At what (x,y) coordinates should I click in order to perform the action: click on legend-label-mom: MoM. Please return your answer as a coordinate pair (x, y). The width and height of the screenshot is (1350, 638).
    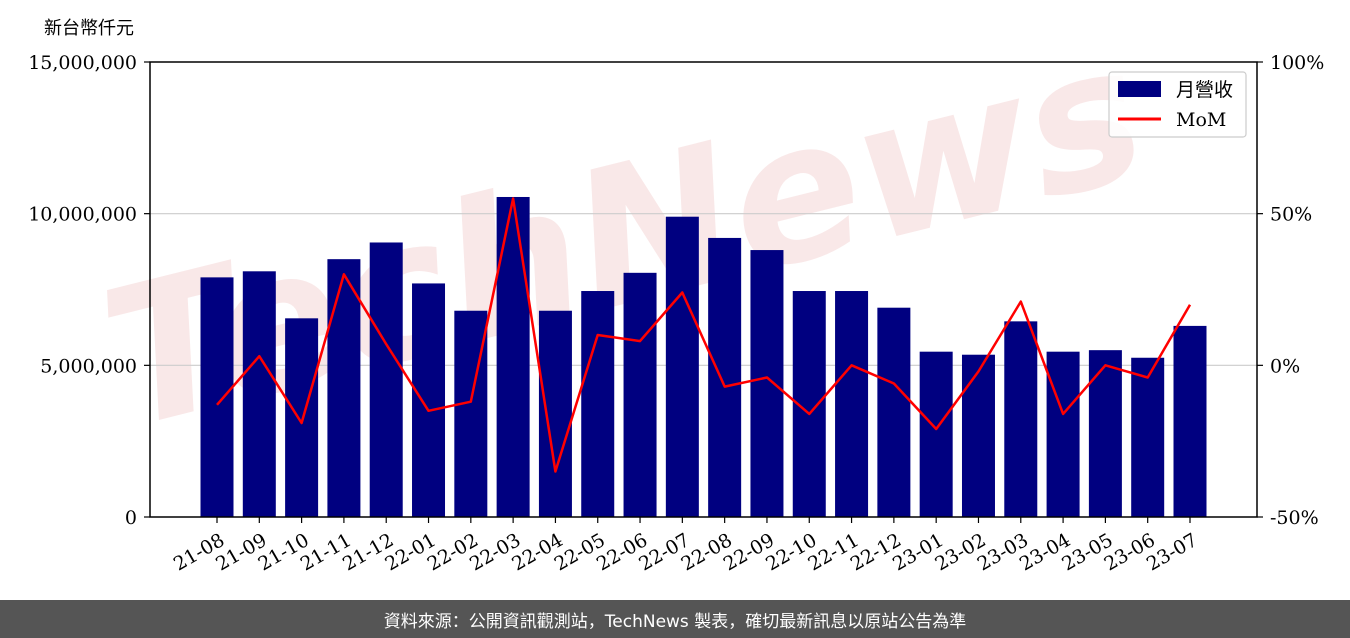
    Looking at the image, I should click on (1201, 120).